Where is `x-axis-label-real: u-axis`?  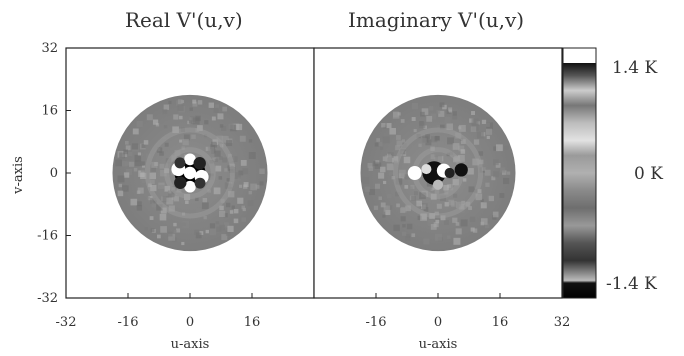
x-axis-label-real: u-axis is located at coordinates (190, 344).